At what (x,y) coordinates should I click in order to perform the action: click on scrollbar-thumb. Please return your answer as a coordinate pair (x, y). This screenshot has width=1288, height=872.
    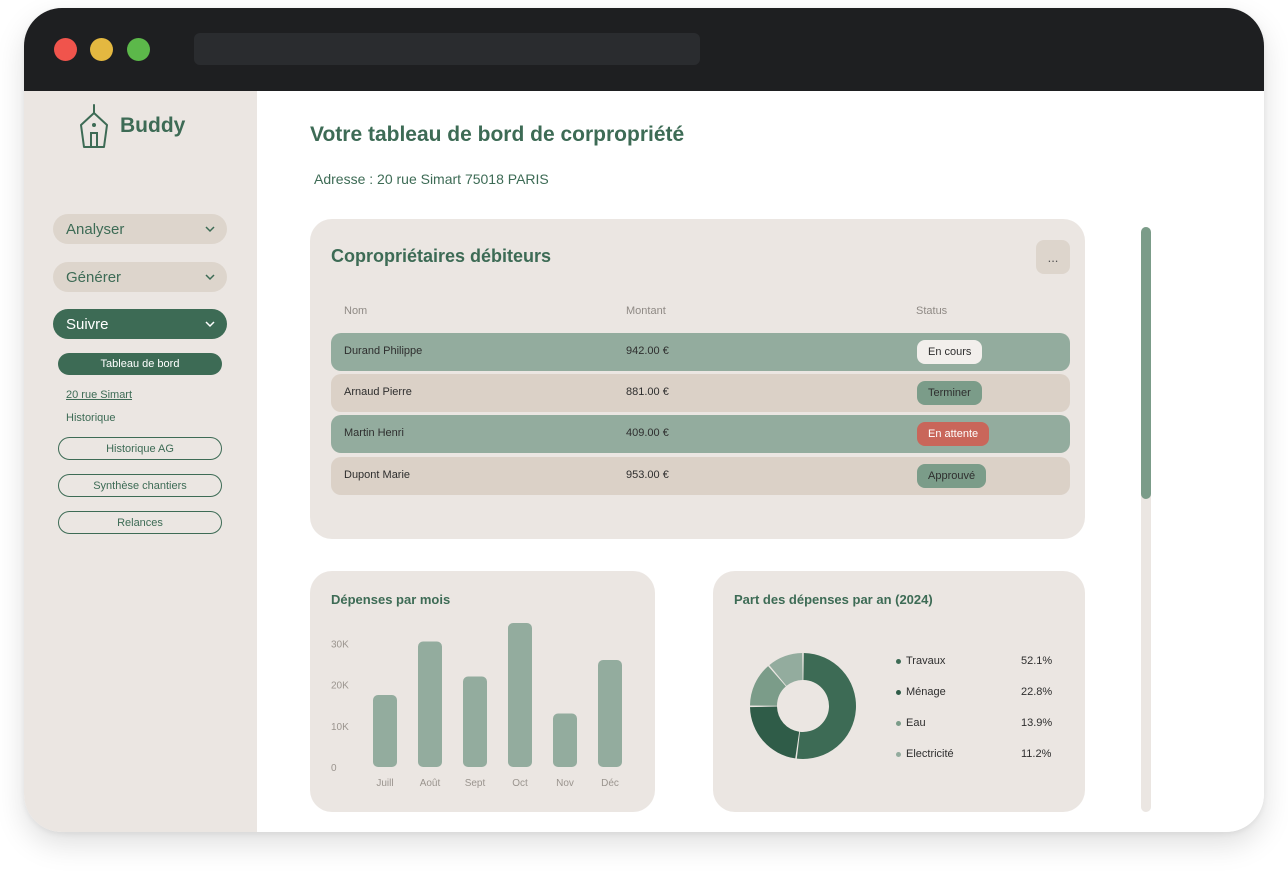
    Looking at the image, I should click on (1146, 363).